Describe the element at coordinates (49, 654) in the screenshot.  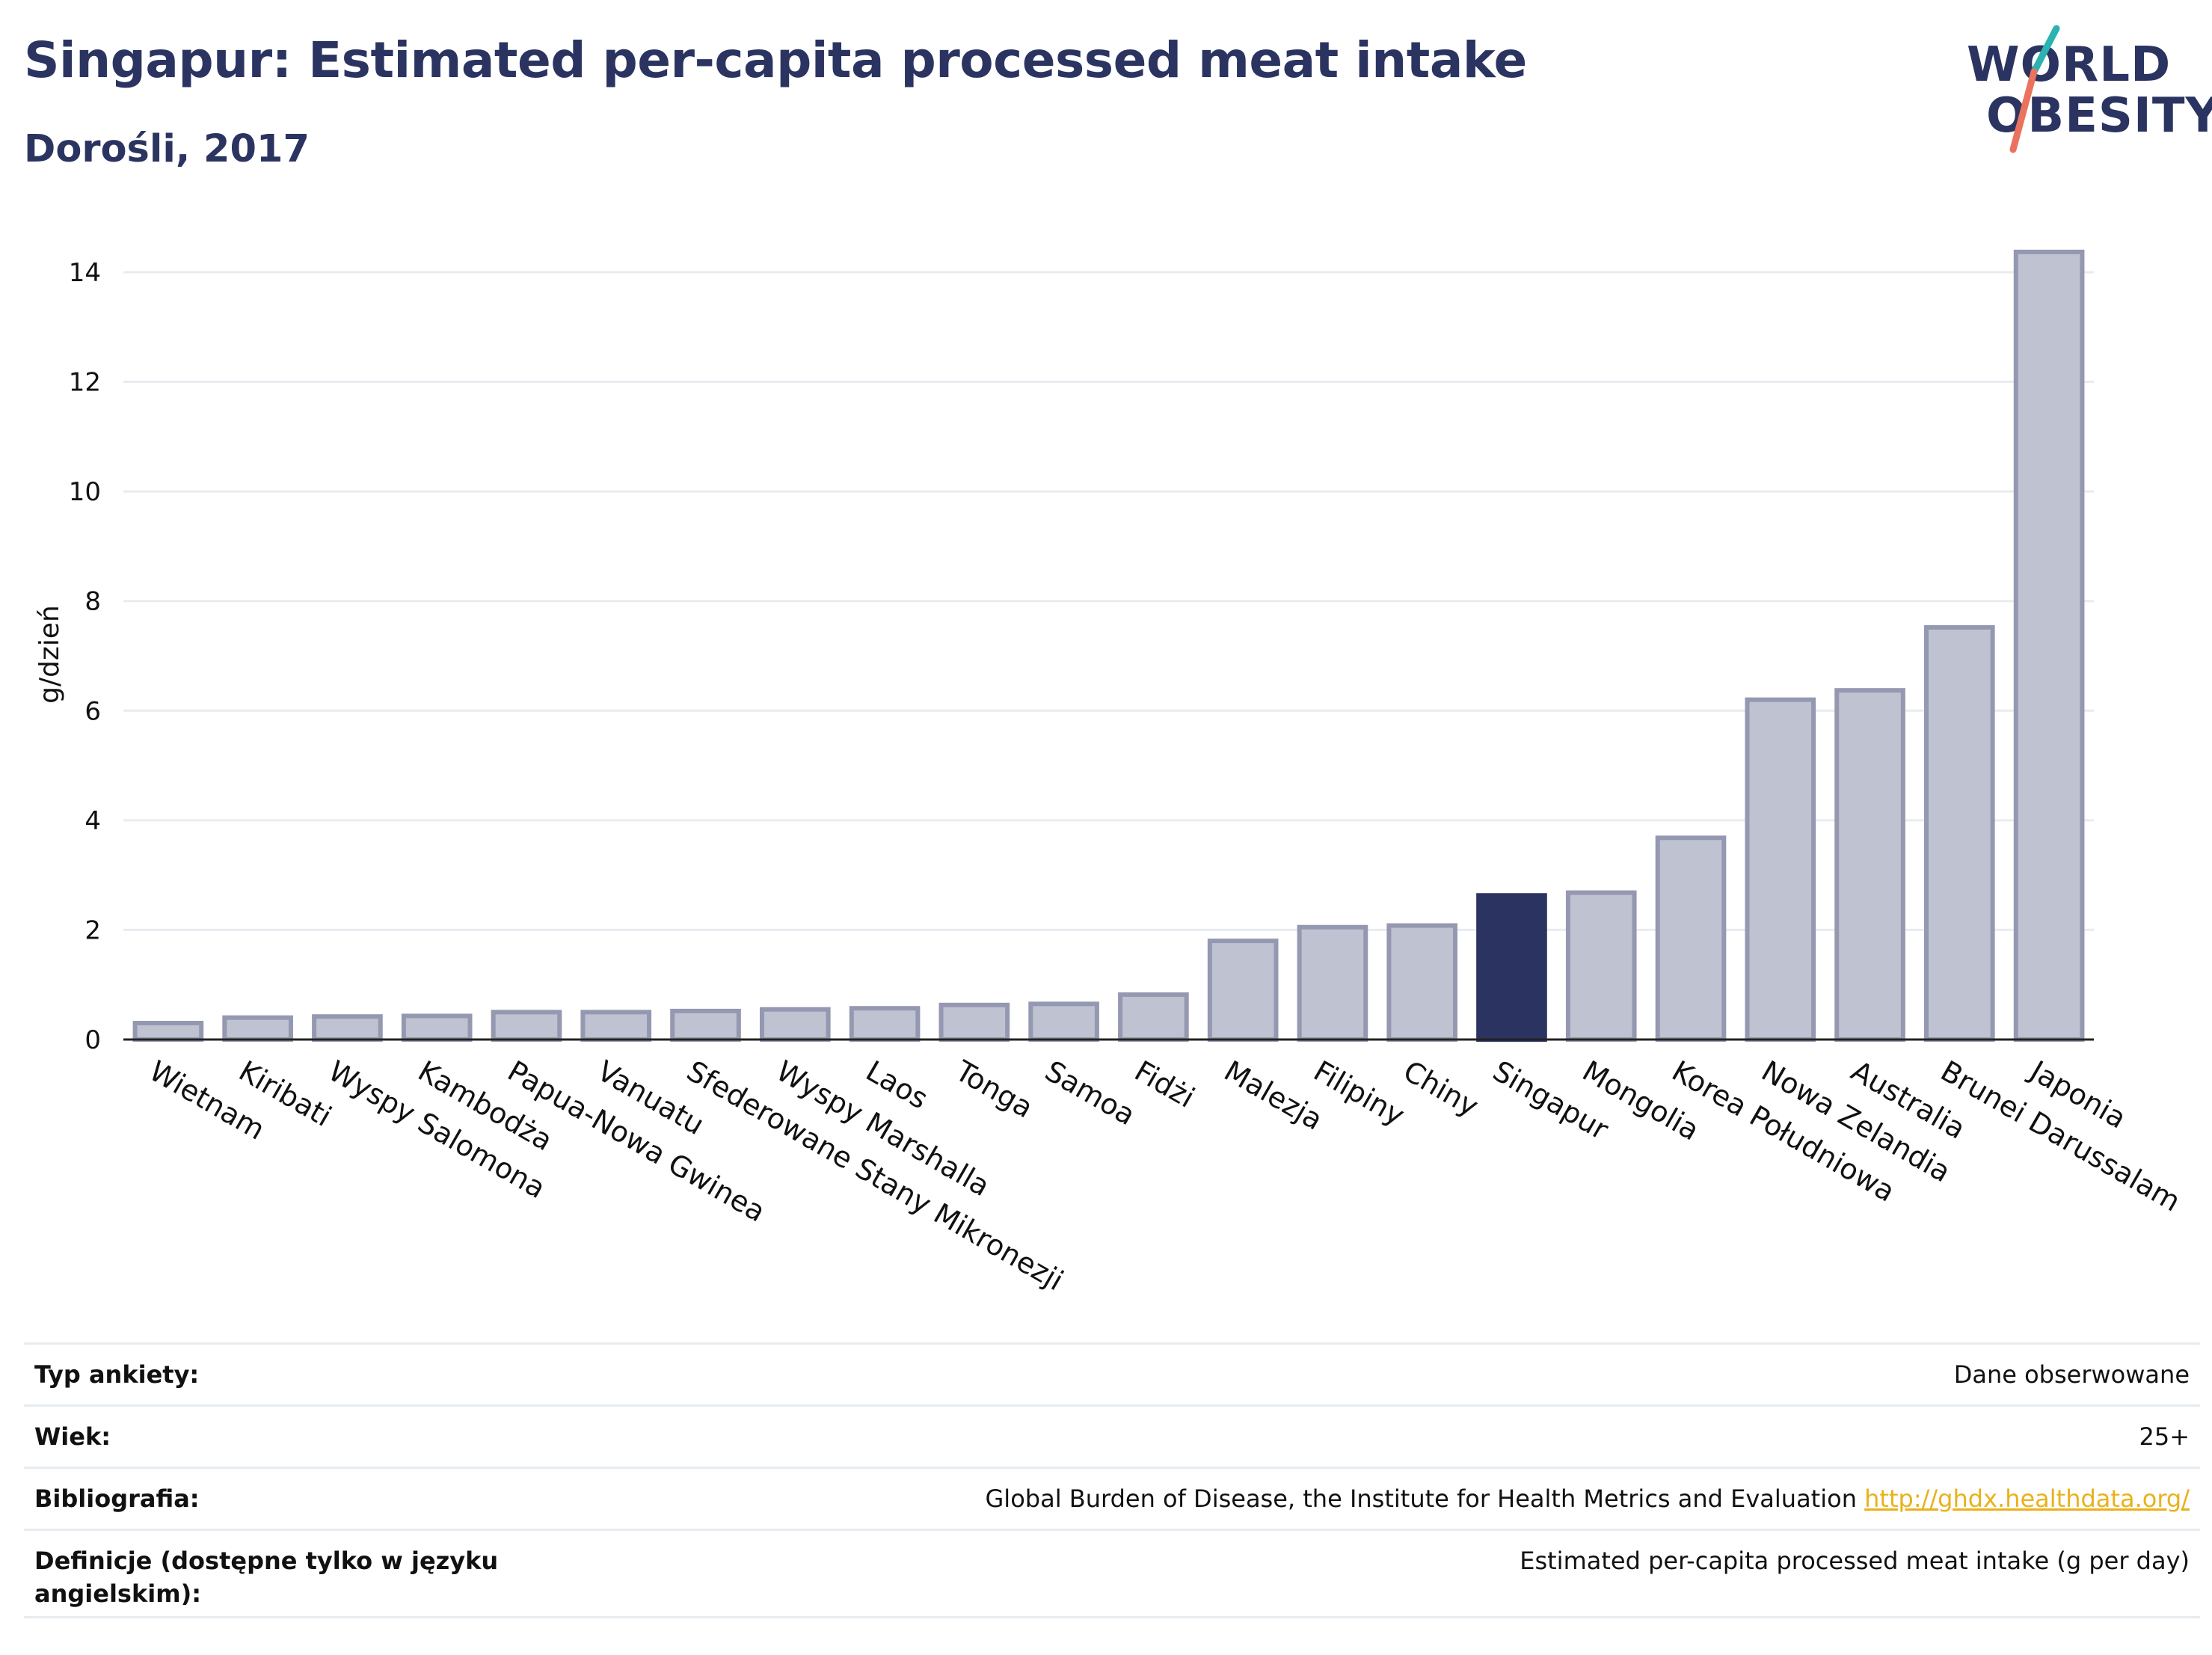
I see `y-axis-label: g/dzień` at that location.